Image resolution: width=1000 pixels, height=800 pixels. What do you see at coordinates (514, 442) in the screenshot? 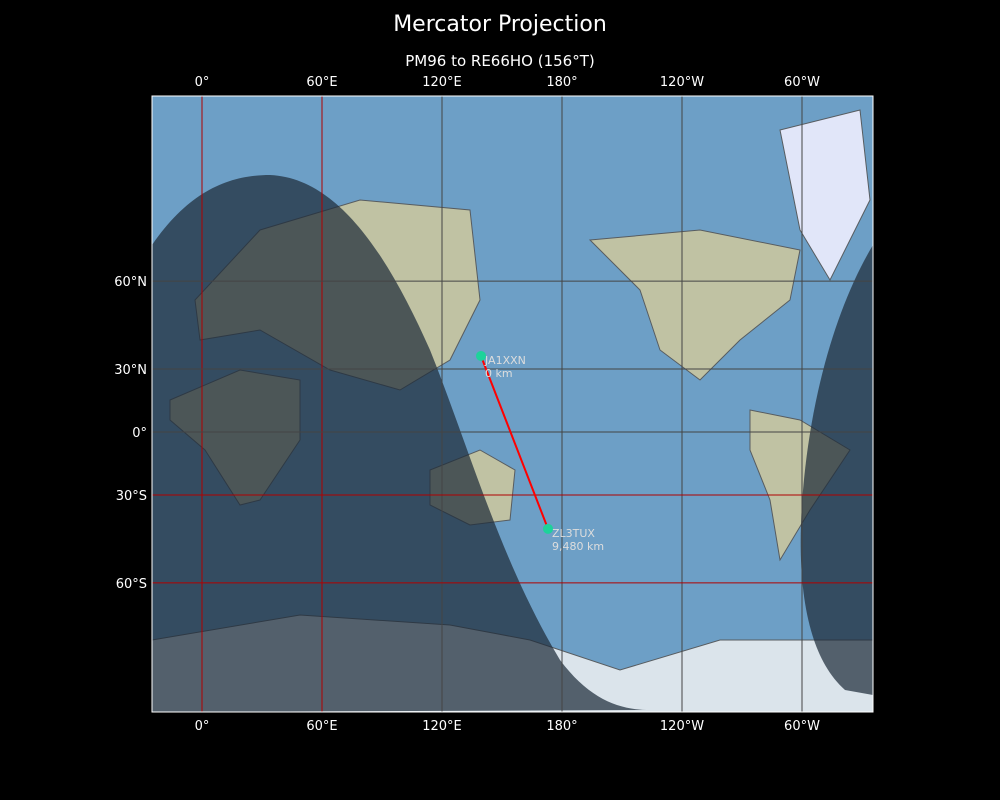
I see `great-circle-path` at bounding box center [514, 442].